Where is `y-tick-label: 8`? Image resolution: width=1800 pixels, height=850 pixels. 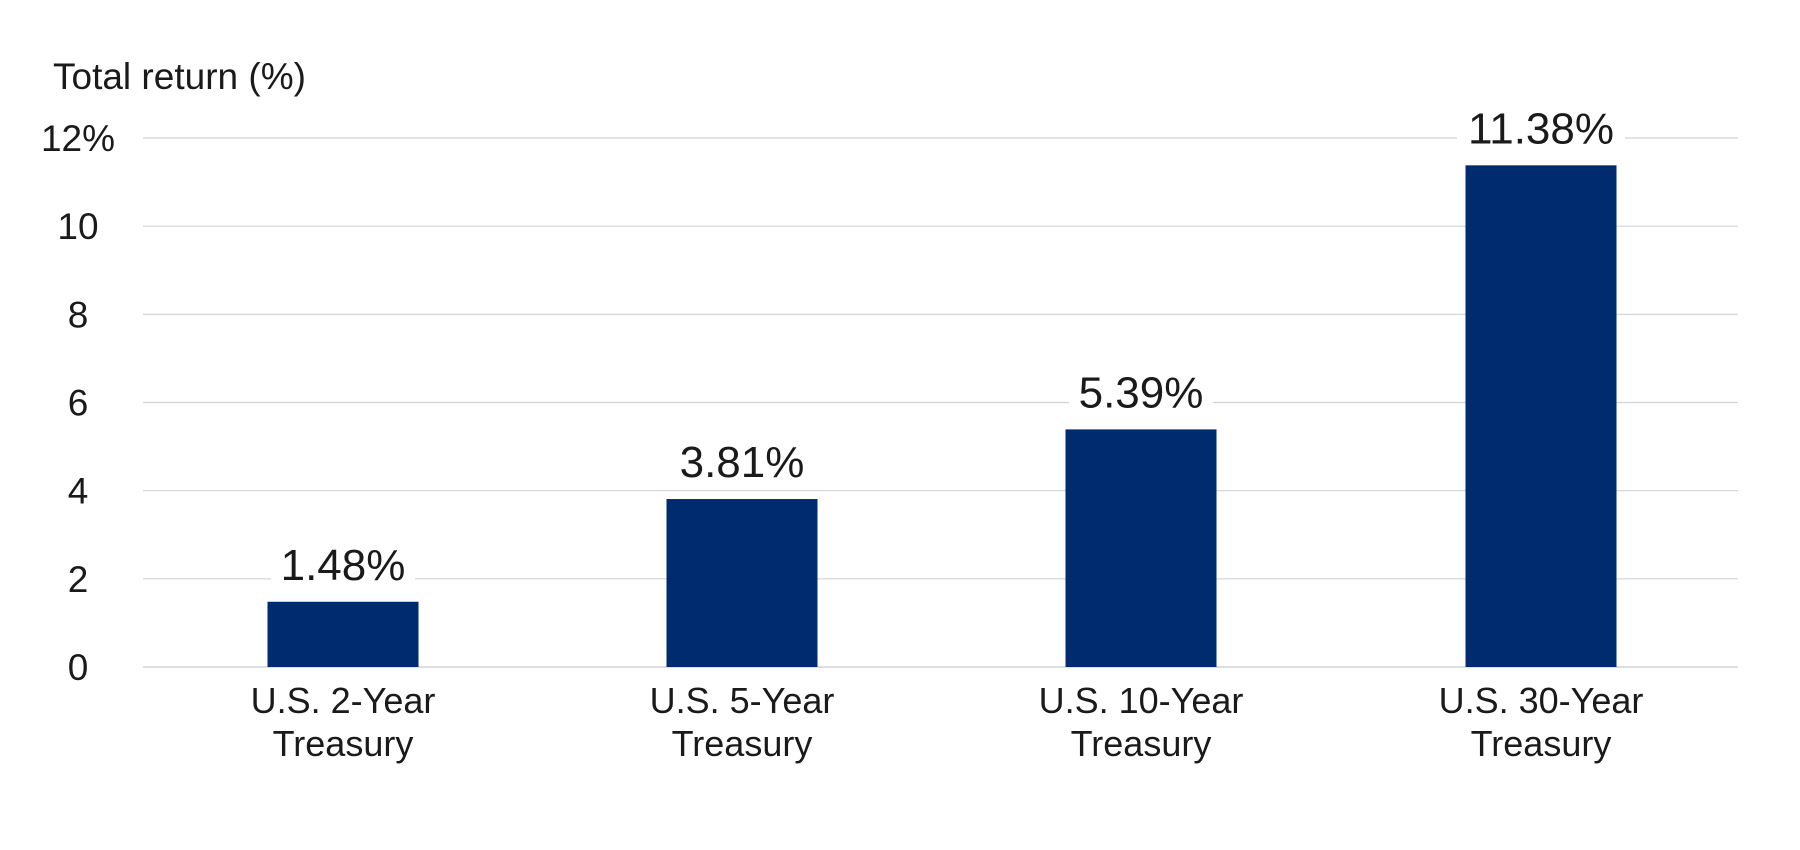 y-tick-label: 8 is located at coordinates (78, 314).